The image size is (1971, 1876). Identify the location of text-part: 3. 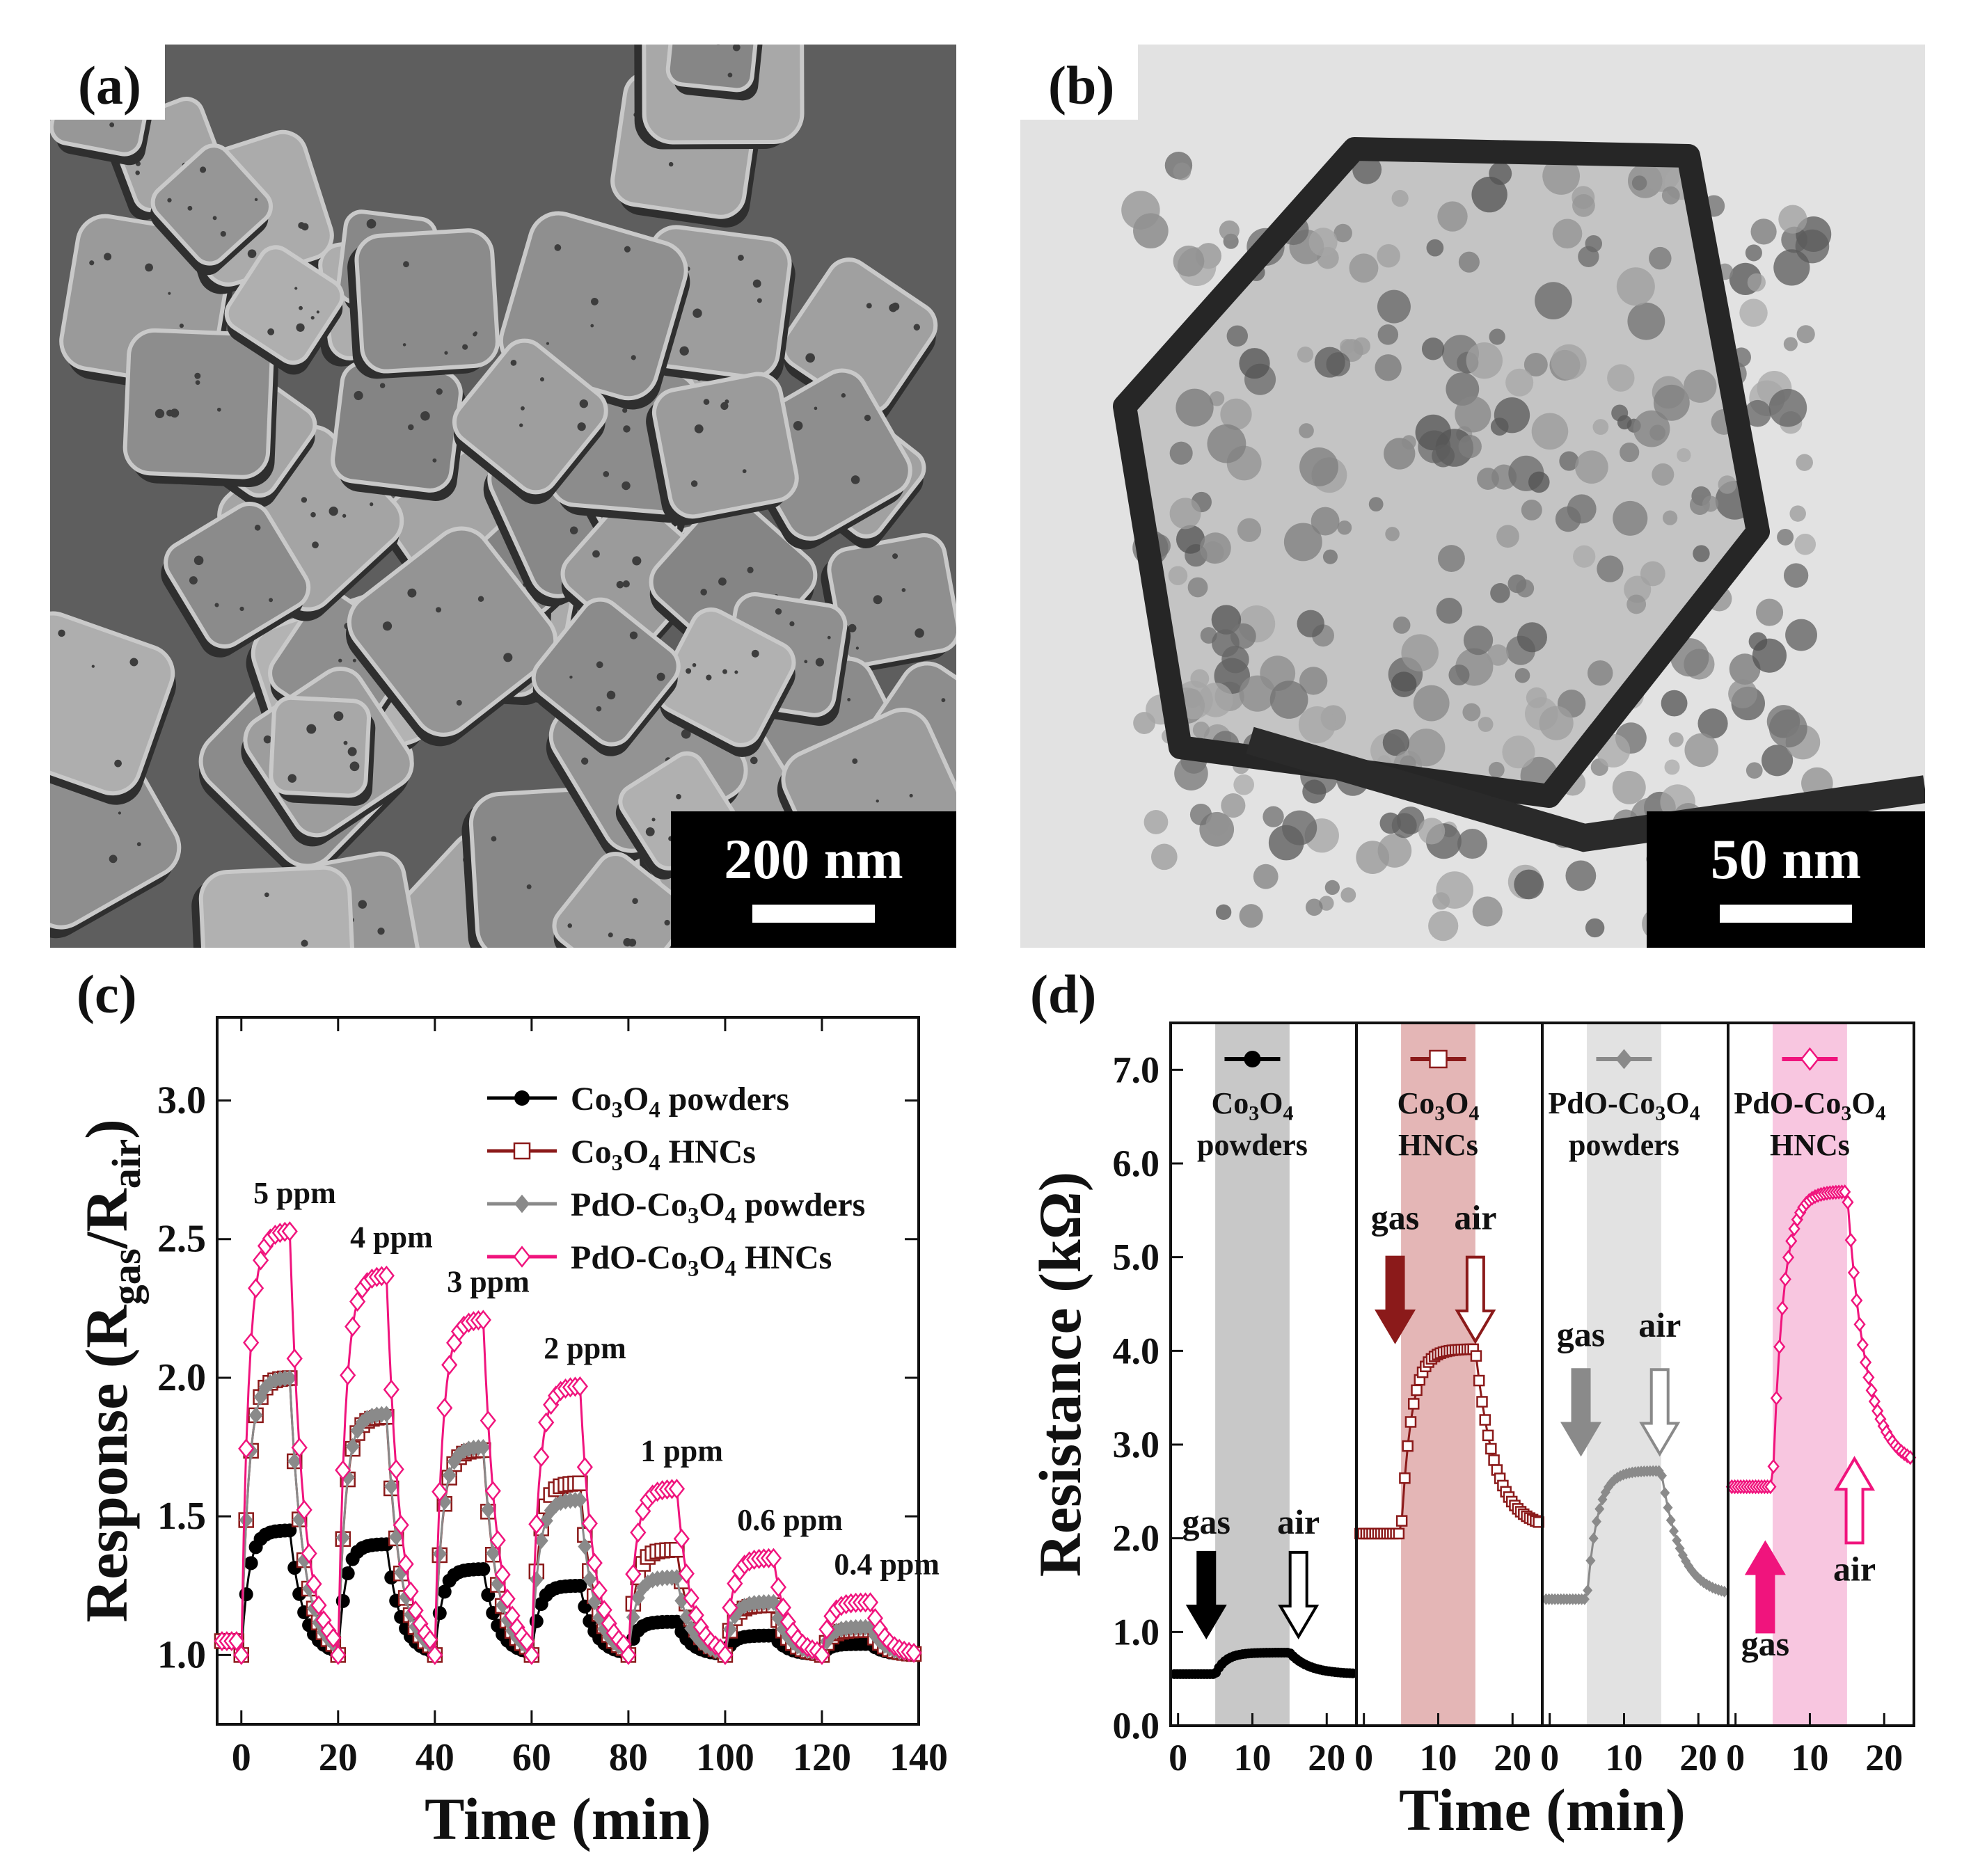
(617, 1163).